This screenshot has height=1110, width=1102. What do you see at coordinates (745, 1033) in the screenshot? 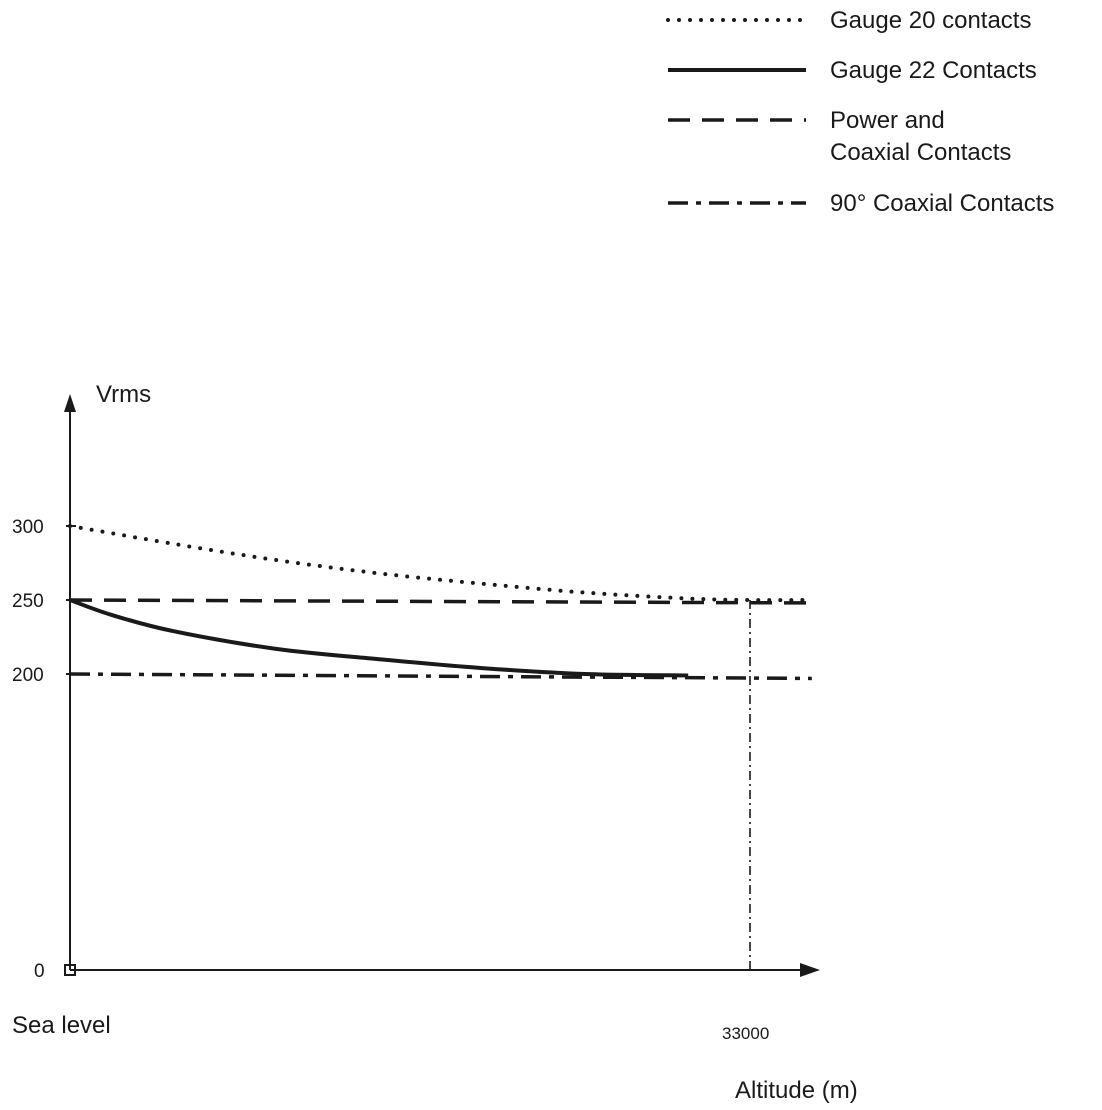
I see `x-tick-label: 33000` at bounding box center [745, 1033].